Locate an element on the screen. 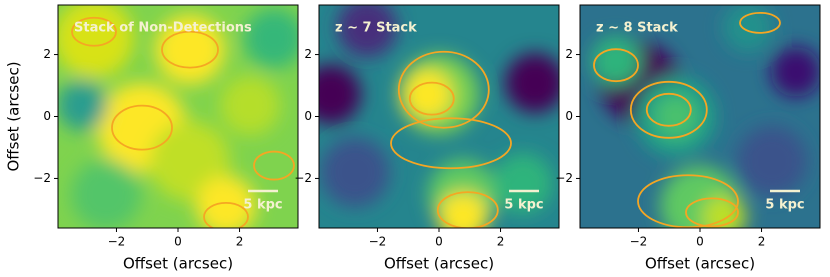 The image size is (830, 277). panel-title: Stack of Non-Detections is located at coordinates (163, 28).